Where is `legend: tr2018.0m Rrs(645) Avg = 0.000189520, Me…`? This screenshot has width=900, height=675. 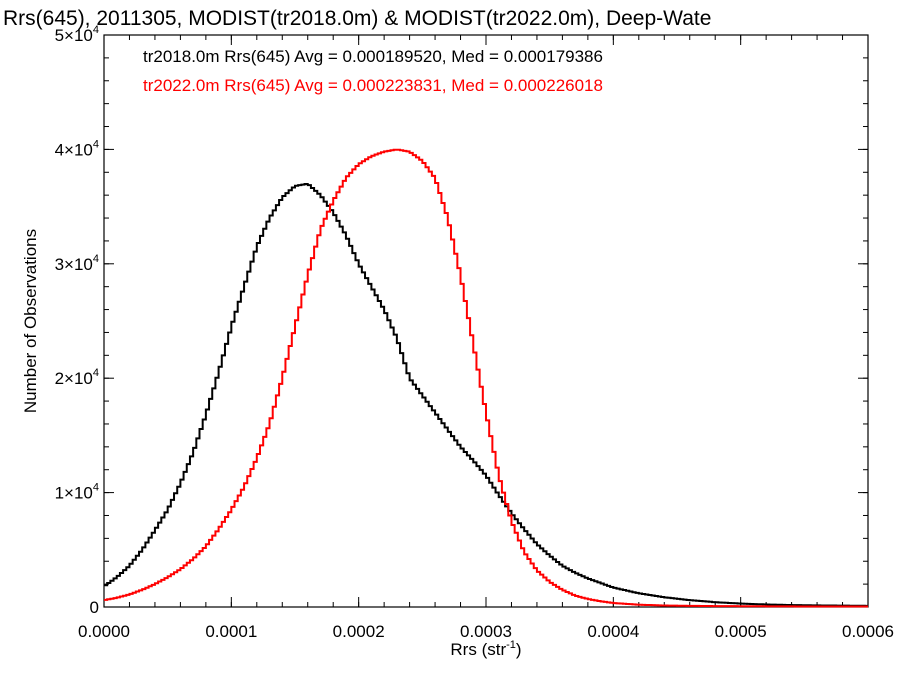 legend: tr2018.0m Rrs(645) Avg = 0.000189520, Me… is located at coordinates (373, 71).